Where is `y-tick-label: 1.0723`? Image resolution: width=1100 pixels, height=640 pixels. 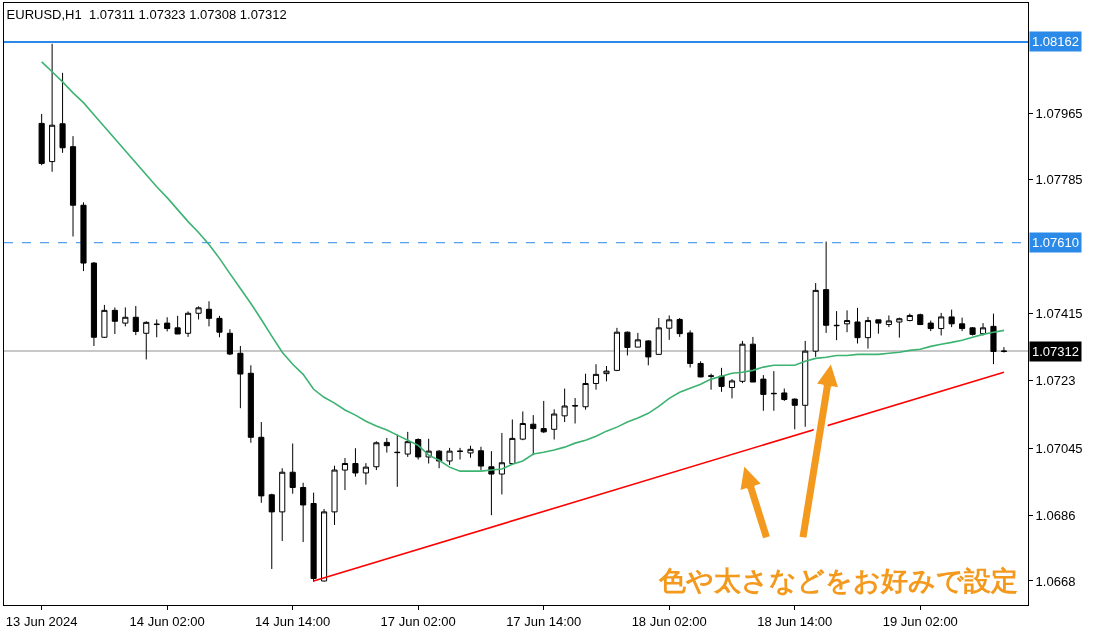
y-tick-label: 1.0723 is located at coordinates (1055, 381).